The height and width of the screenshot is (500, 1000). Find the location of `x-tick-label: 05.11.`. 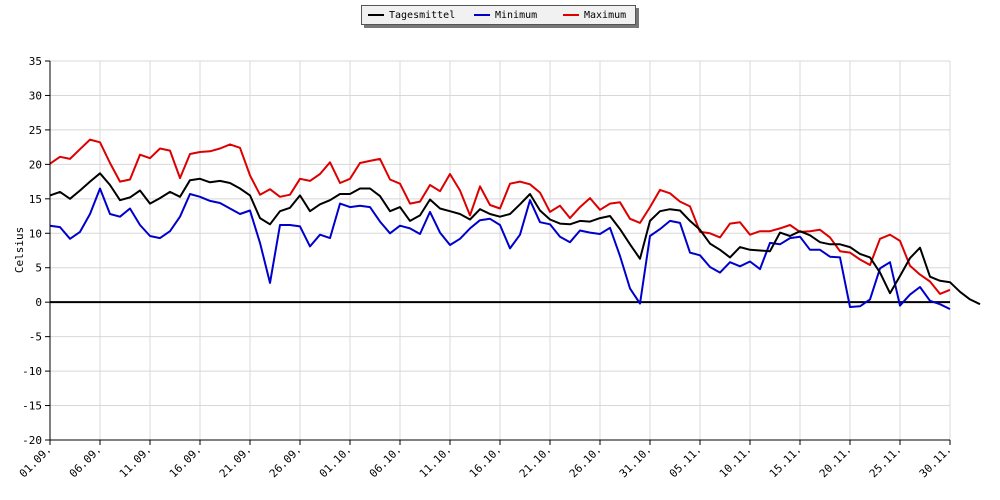

x-tick-label: 05.11. is located at coordinates (685, 461).